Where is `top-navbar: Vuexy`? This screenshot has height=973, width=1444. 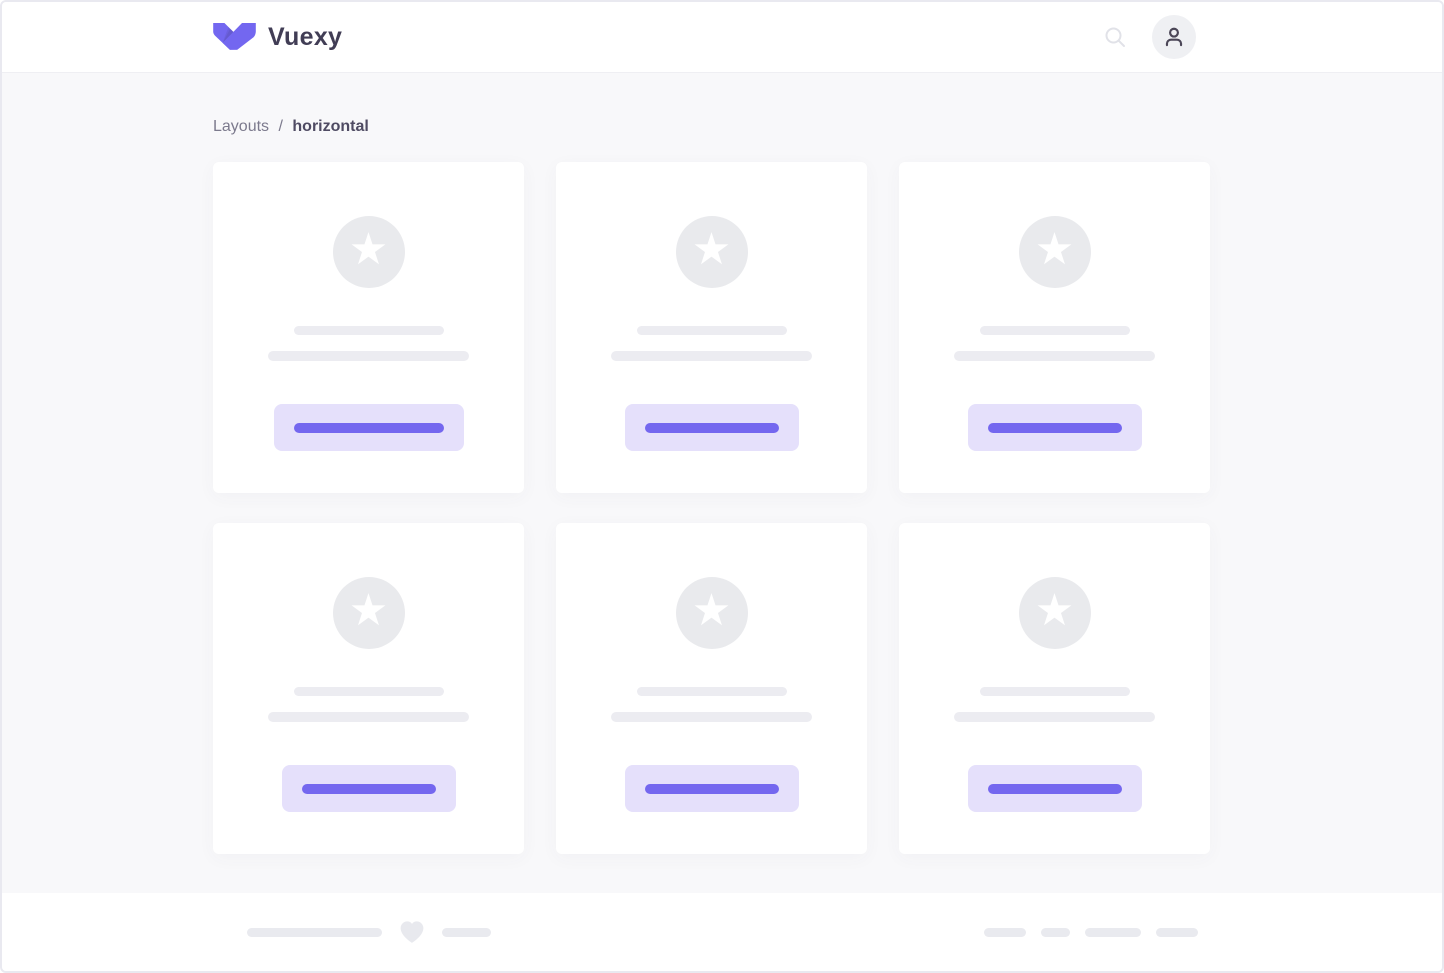
top-navbar: Vuexy is located at coordinates (722, 37).